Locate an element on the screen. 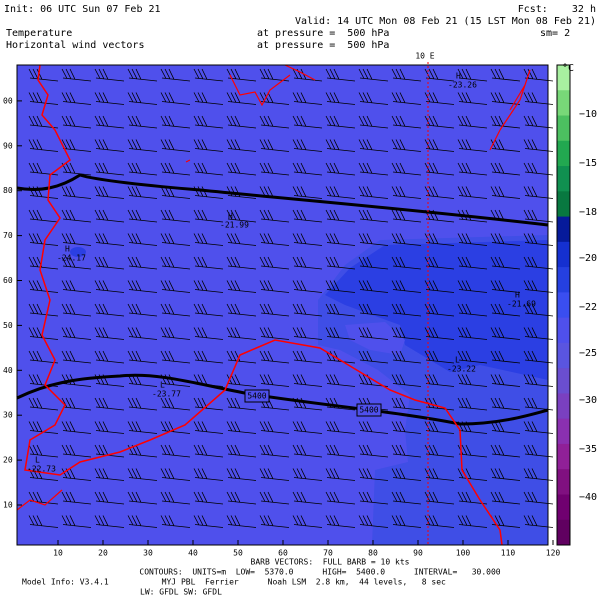 The image size is (600, 600). y-tick-label: 50 is located at coordinates (8, 325).